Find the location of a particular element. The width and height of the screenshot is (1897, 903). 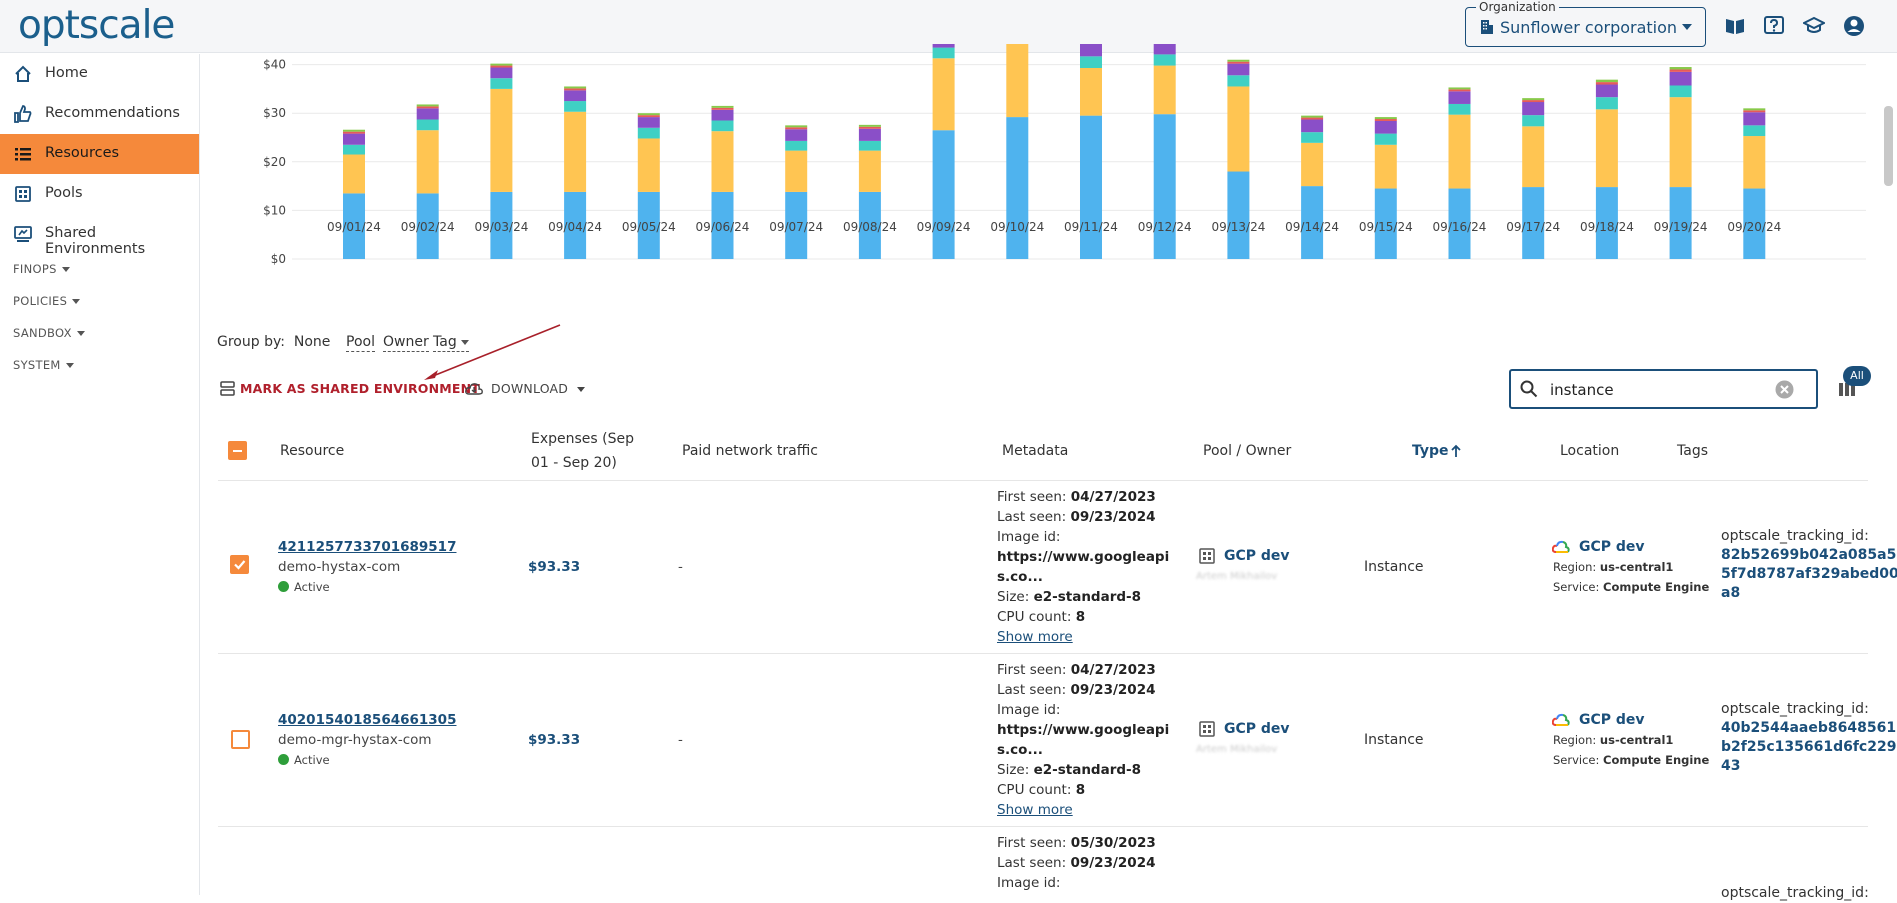

column-header-expenses-line2: 01 - Sep 20) is located at coordinates (574, 463).